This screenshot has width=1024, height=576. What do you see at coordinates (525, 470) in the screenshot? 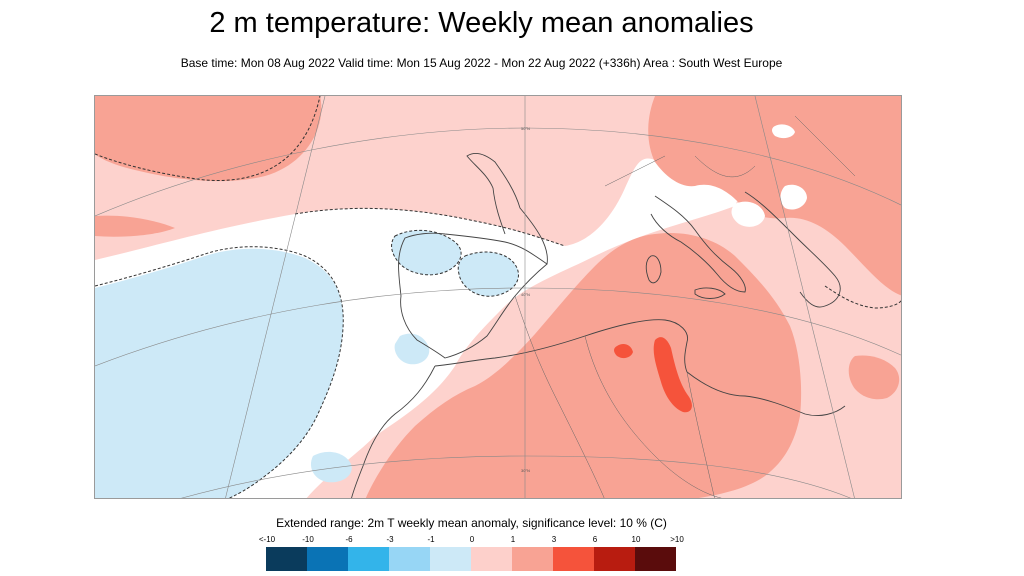
I see `gridline-label-30n: 30°N` at bounding box center [525, 470].